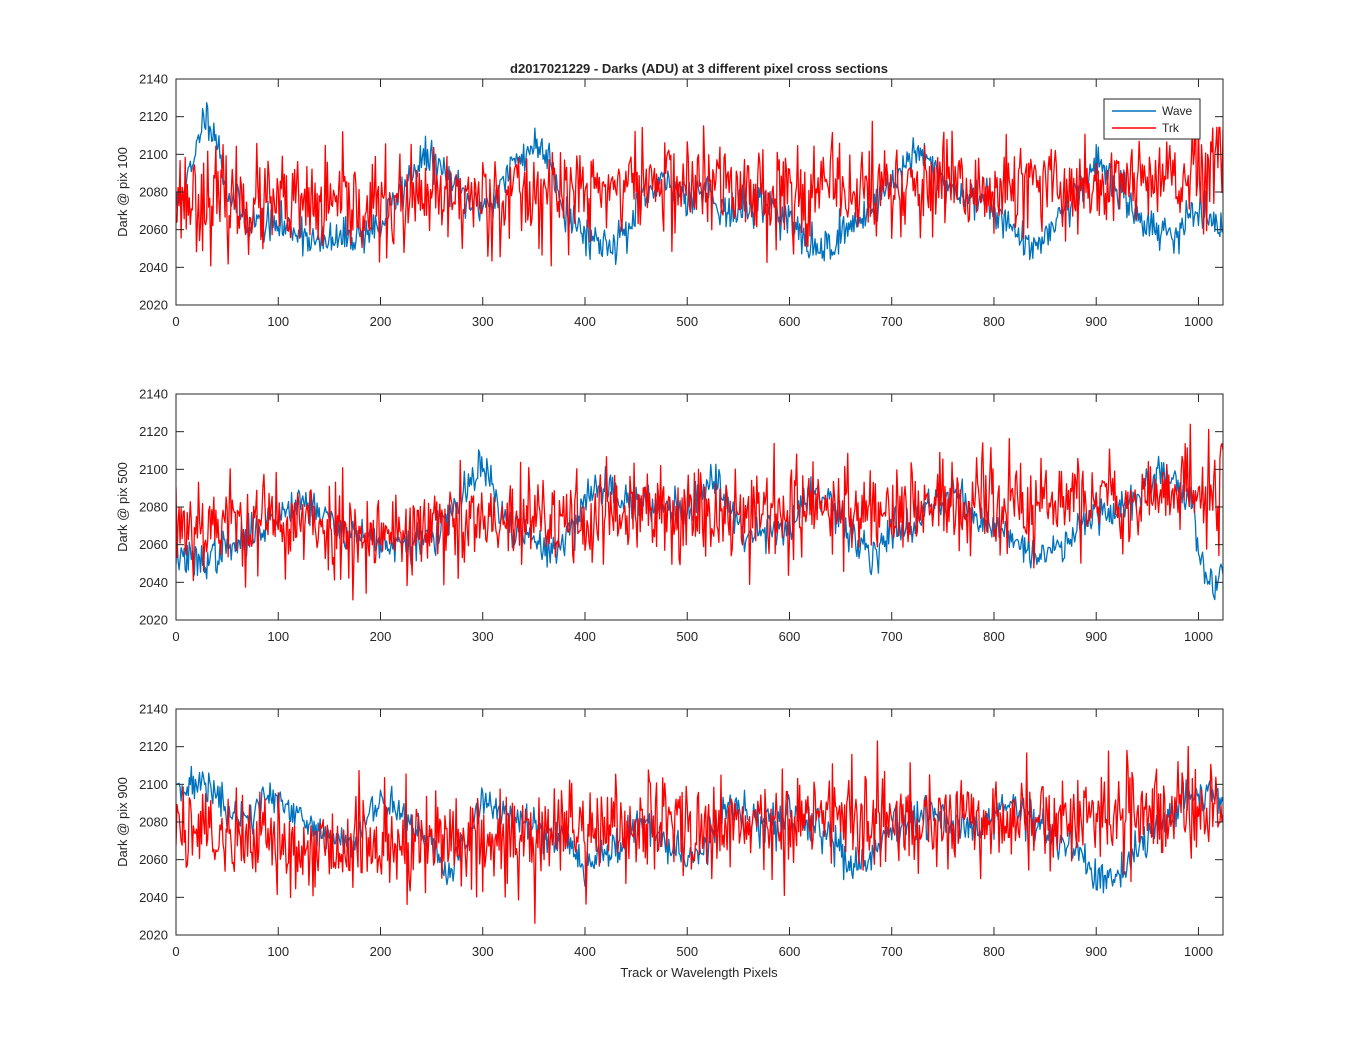 This screenshot has width=1350, height=1055. What do you see at coordinates (1177, 111) in the screenshot?
I see `legend-label-wave: Wave` at bounding box center [1177, 111].